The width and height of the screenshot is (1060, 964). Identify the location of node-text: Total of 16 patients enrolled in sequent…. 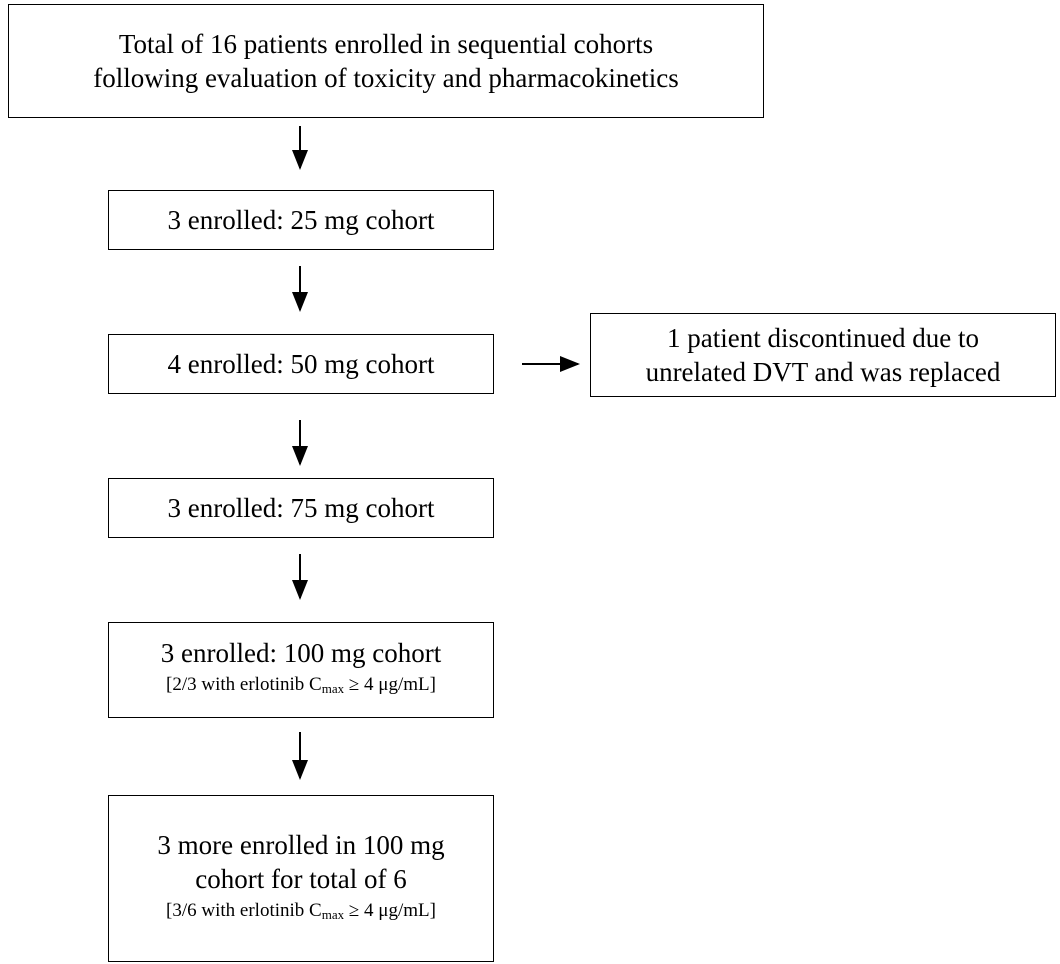
(386, 44).